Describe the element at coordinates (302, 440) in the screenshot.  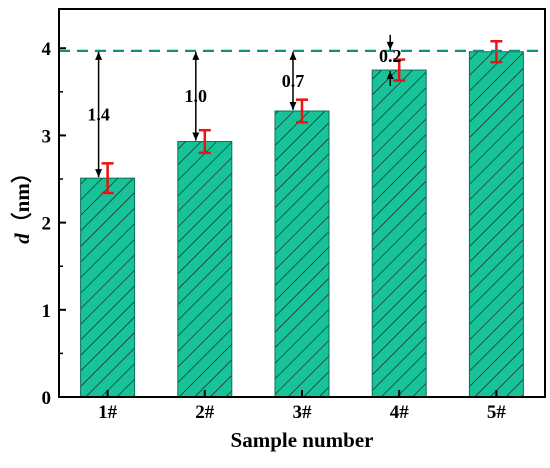
I see `x-axis-label: Sample number` at that location.